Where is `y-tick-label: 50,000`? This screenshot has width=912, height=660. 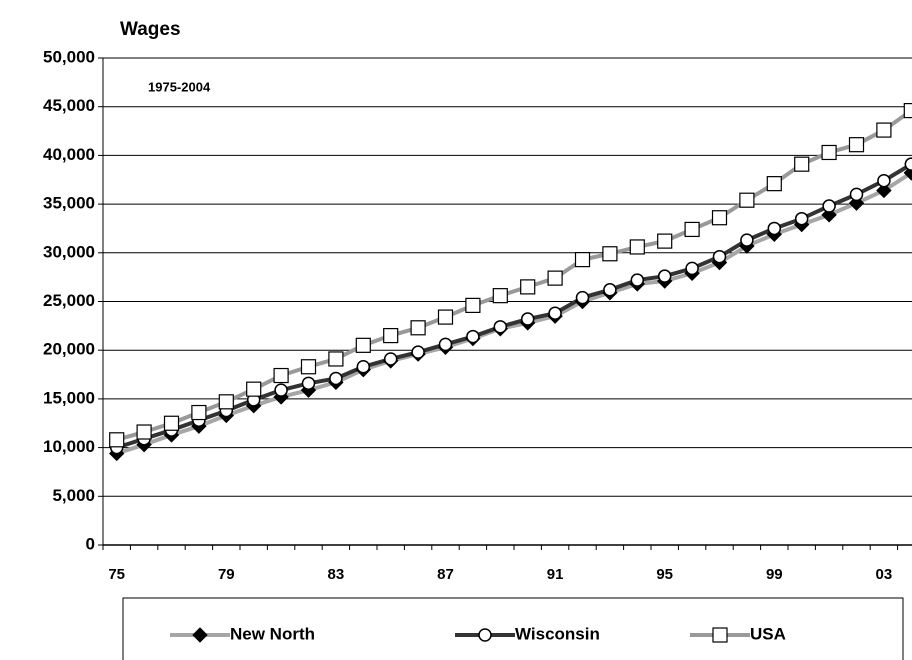
y-tick-label: 50,000 is located at coordinates (69, 56).